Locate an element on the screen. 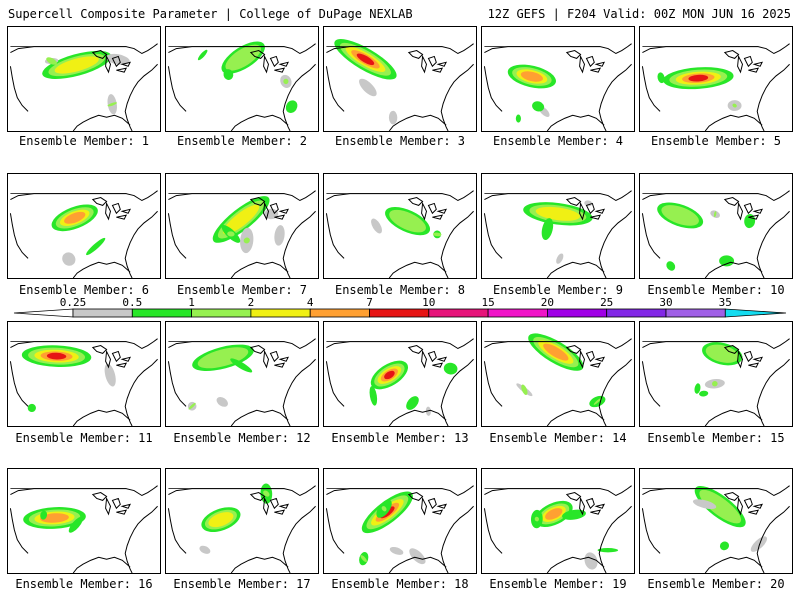 This screenshot has width=800, height=600. colorbar-tick-label: 2 is located at coordinates (251, 302).